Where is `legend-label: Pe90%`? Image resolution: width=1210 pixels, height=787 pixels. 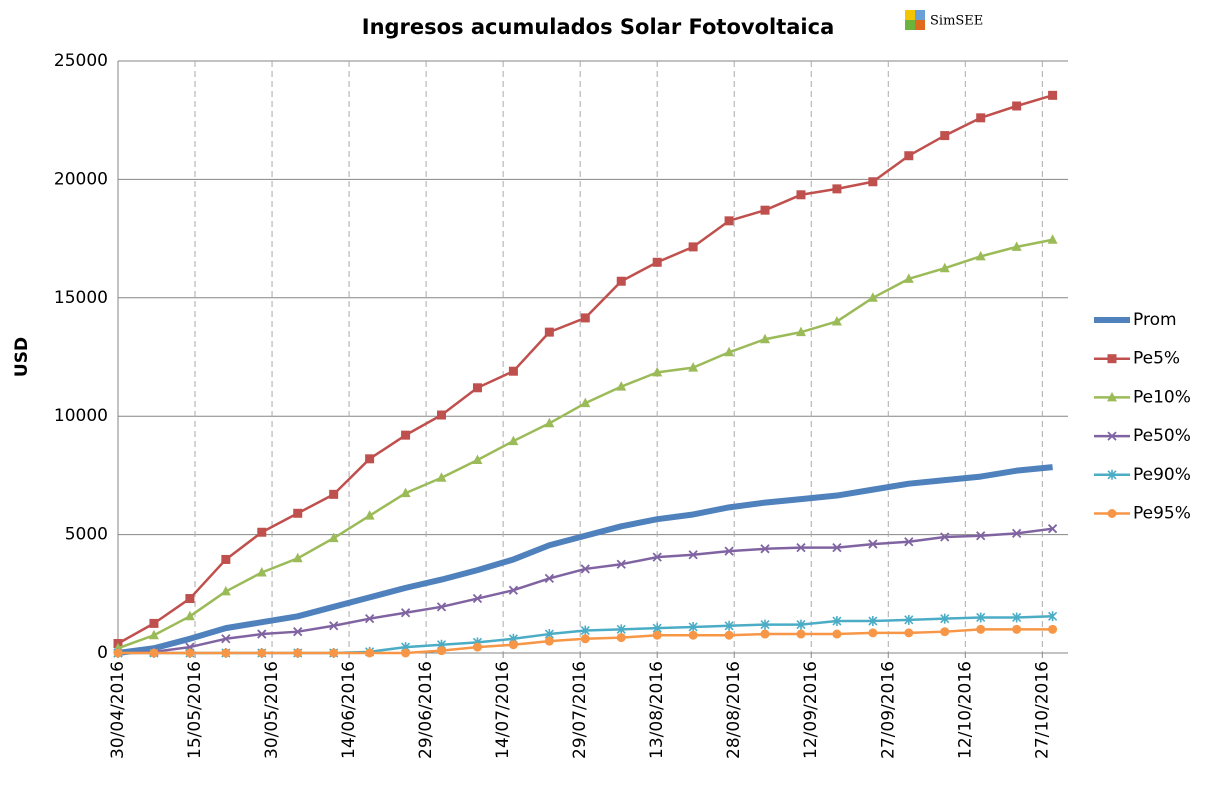 legend-label: Pe90% is located at coordinates (1162, 475).